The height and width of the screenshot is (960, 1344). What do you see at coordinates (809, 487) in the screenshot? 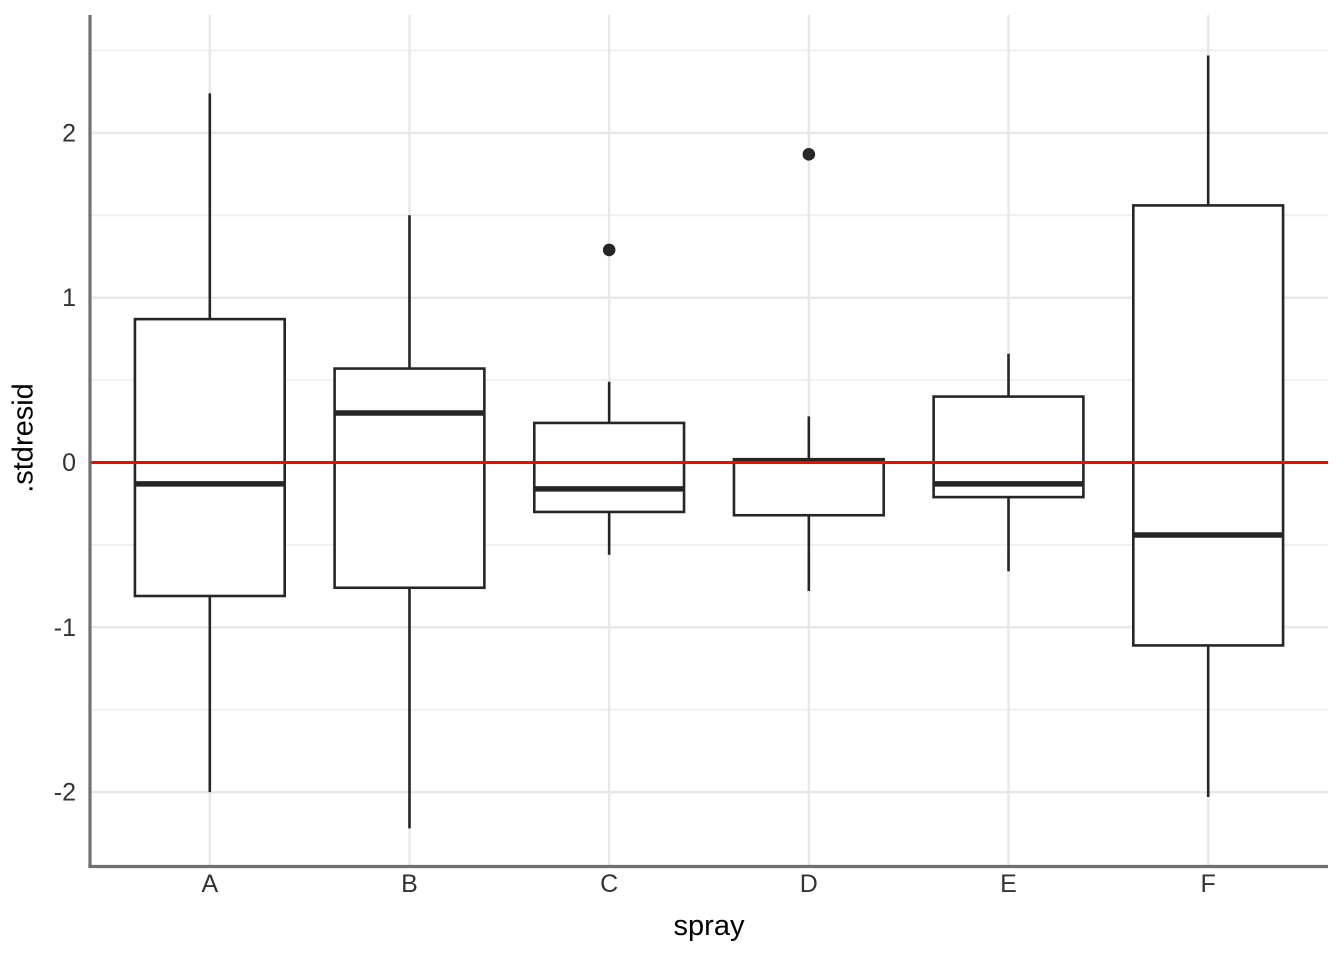
I see `boxplot-box-D` at bounding box center [809, 487].